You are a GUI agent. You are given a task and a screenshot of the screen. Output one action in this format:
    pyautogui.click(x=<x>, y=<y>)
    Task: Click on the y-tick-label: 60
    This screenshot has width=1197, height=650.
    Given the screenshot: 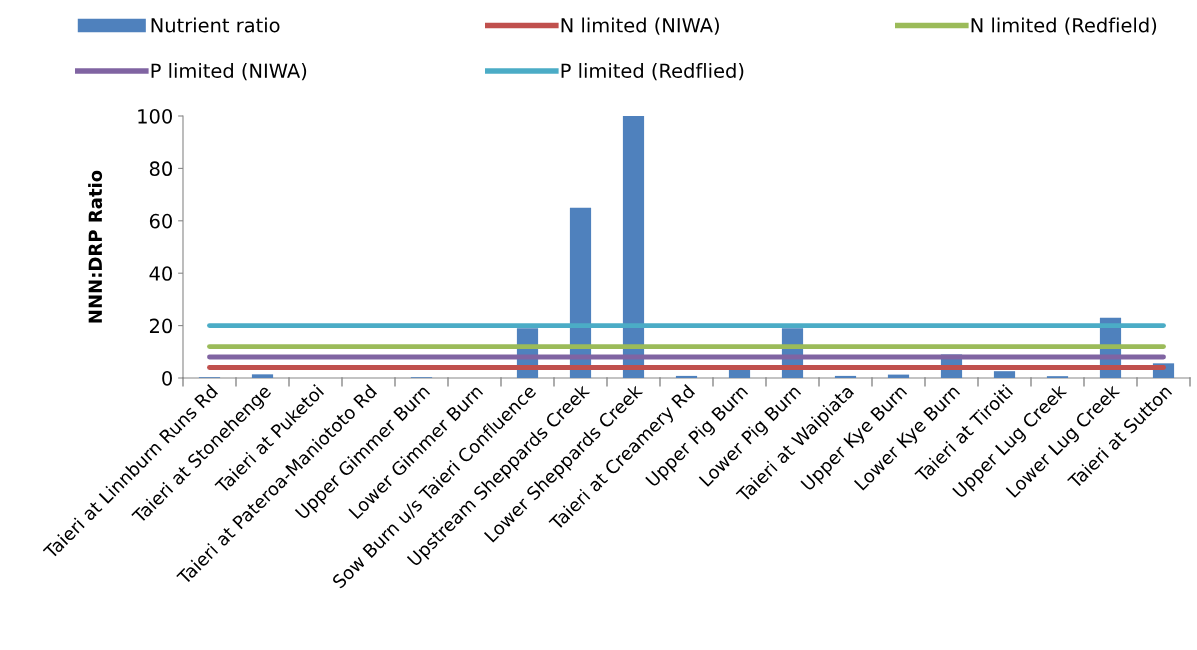 What is the action you would take?
    pyautogui.click(x=160, y=221)
    